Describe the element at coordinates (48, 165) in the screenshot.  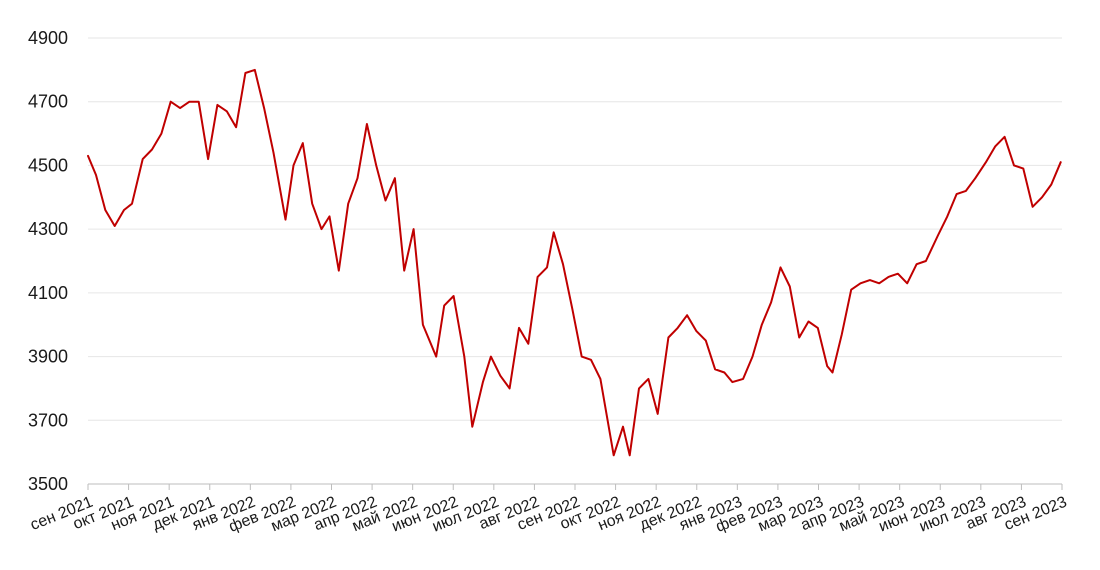
I see `y-tick-label: 4500` at that location.